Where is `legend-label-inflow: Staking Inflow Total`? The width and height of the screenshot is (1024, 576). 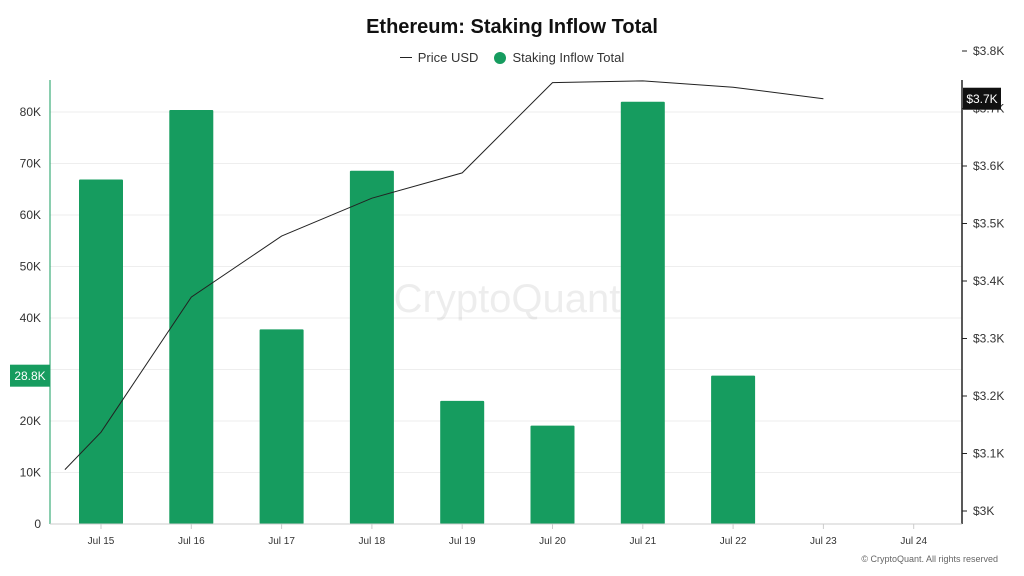
legend-label-inflow: Staking Inflow Total is located at coordinates (568, 57).